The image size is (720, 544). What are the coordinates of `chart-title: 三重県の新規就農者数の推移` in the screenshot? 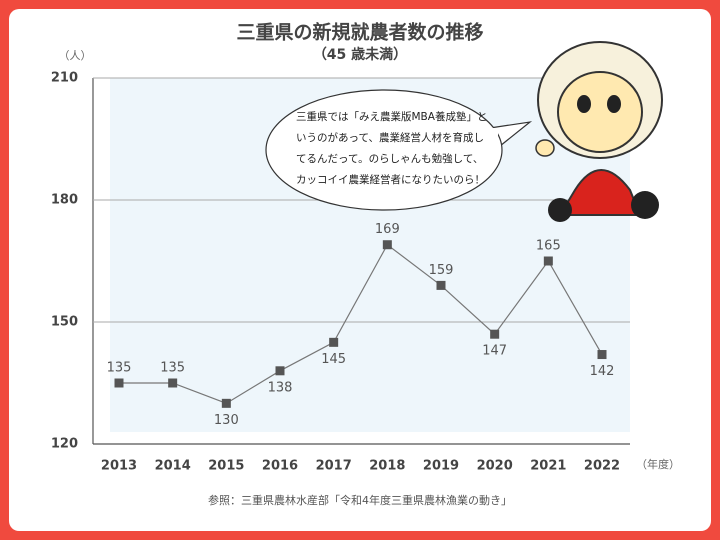 It's located at (359, 32).